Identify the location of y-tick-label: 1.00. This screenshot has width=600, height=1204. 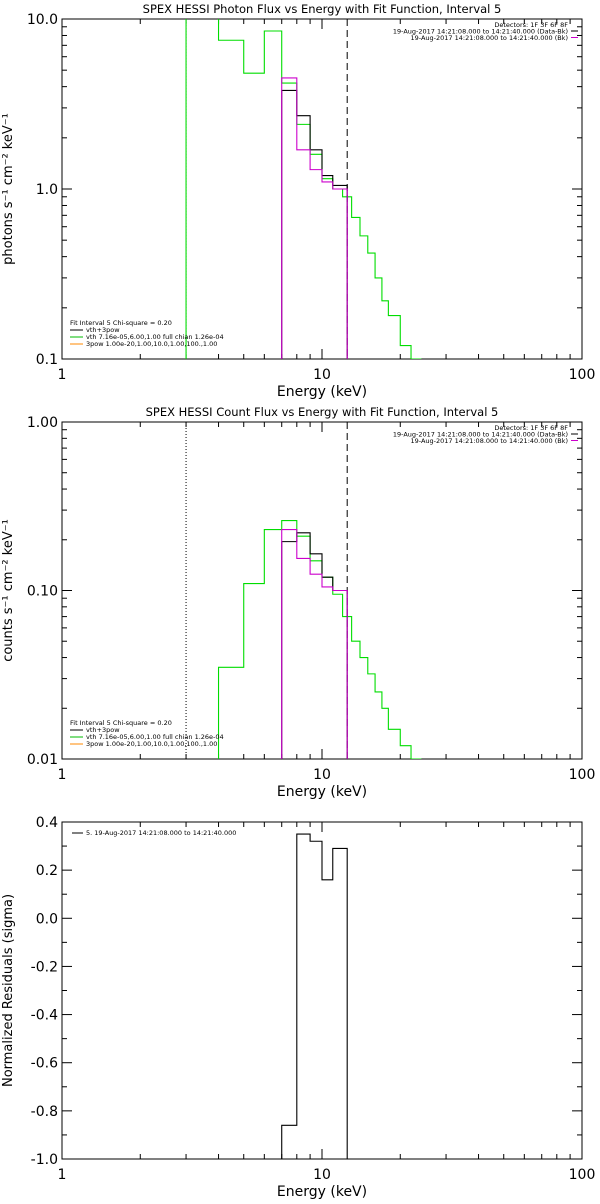
(42, 423).